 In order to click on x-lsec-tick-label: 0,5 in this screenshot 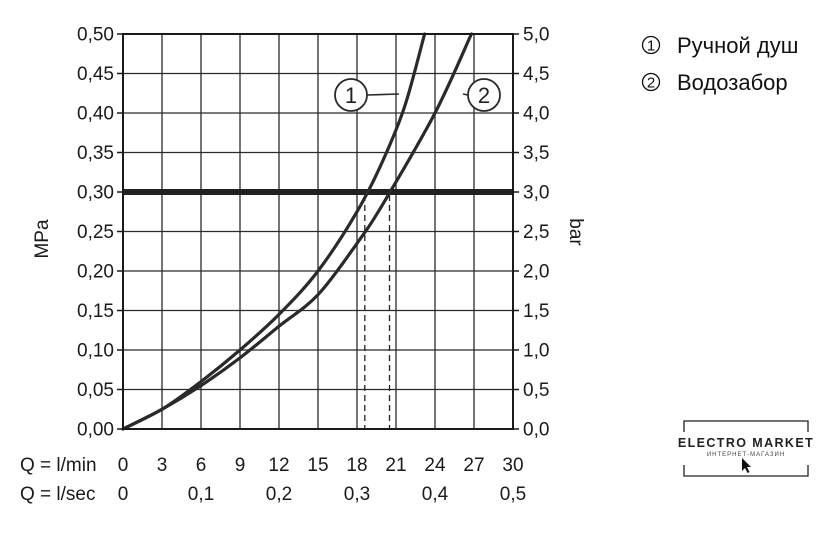, I will do `click(513, 494)`.